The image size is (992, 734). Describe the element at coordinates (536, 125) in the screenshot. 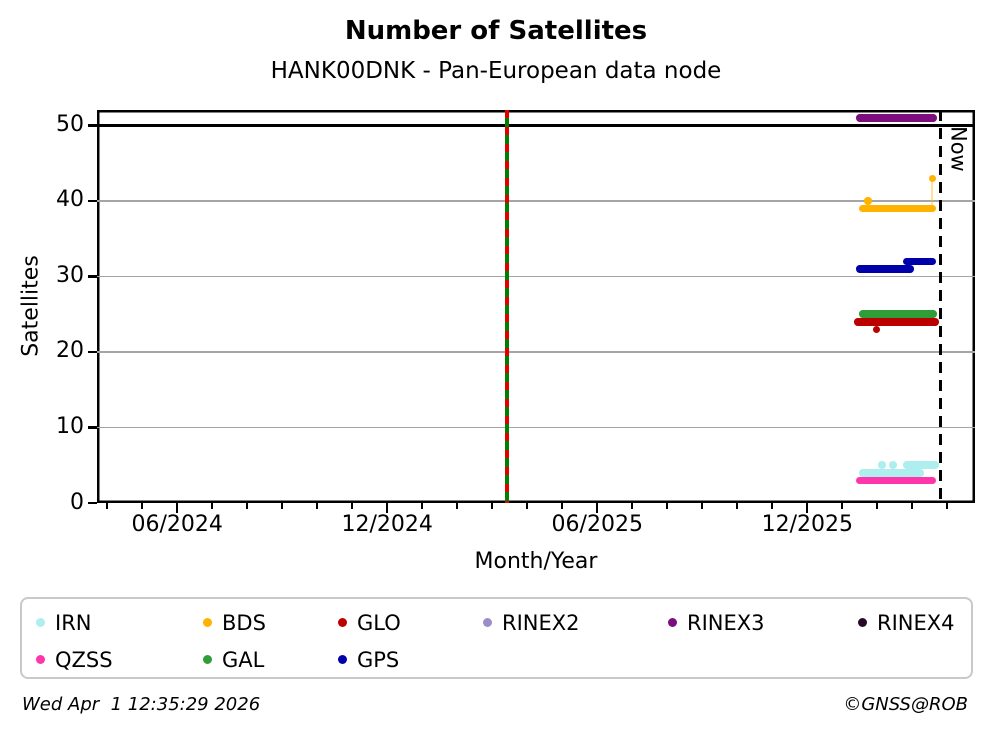

I see `y50-rule` at that location.